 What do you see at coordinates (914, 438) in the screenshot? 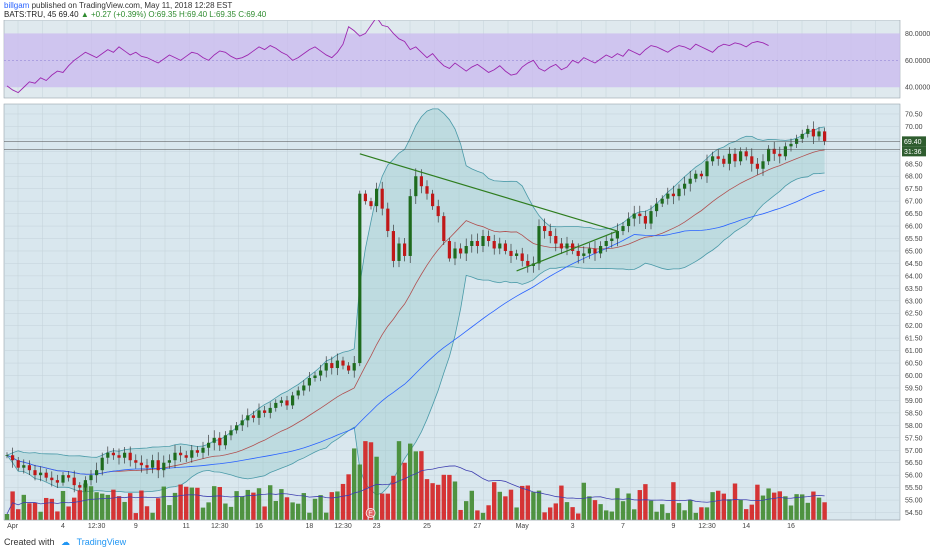
I see `price-tick-label: 57.50` at bounding box center [914, 438].